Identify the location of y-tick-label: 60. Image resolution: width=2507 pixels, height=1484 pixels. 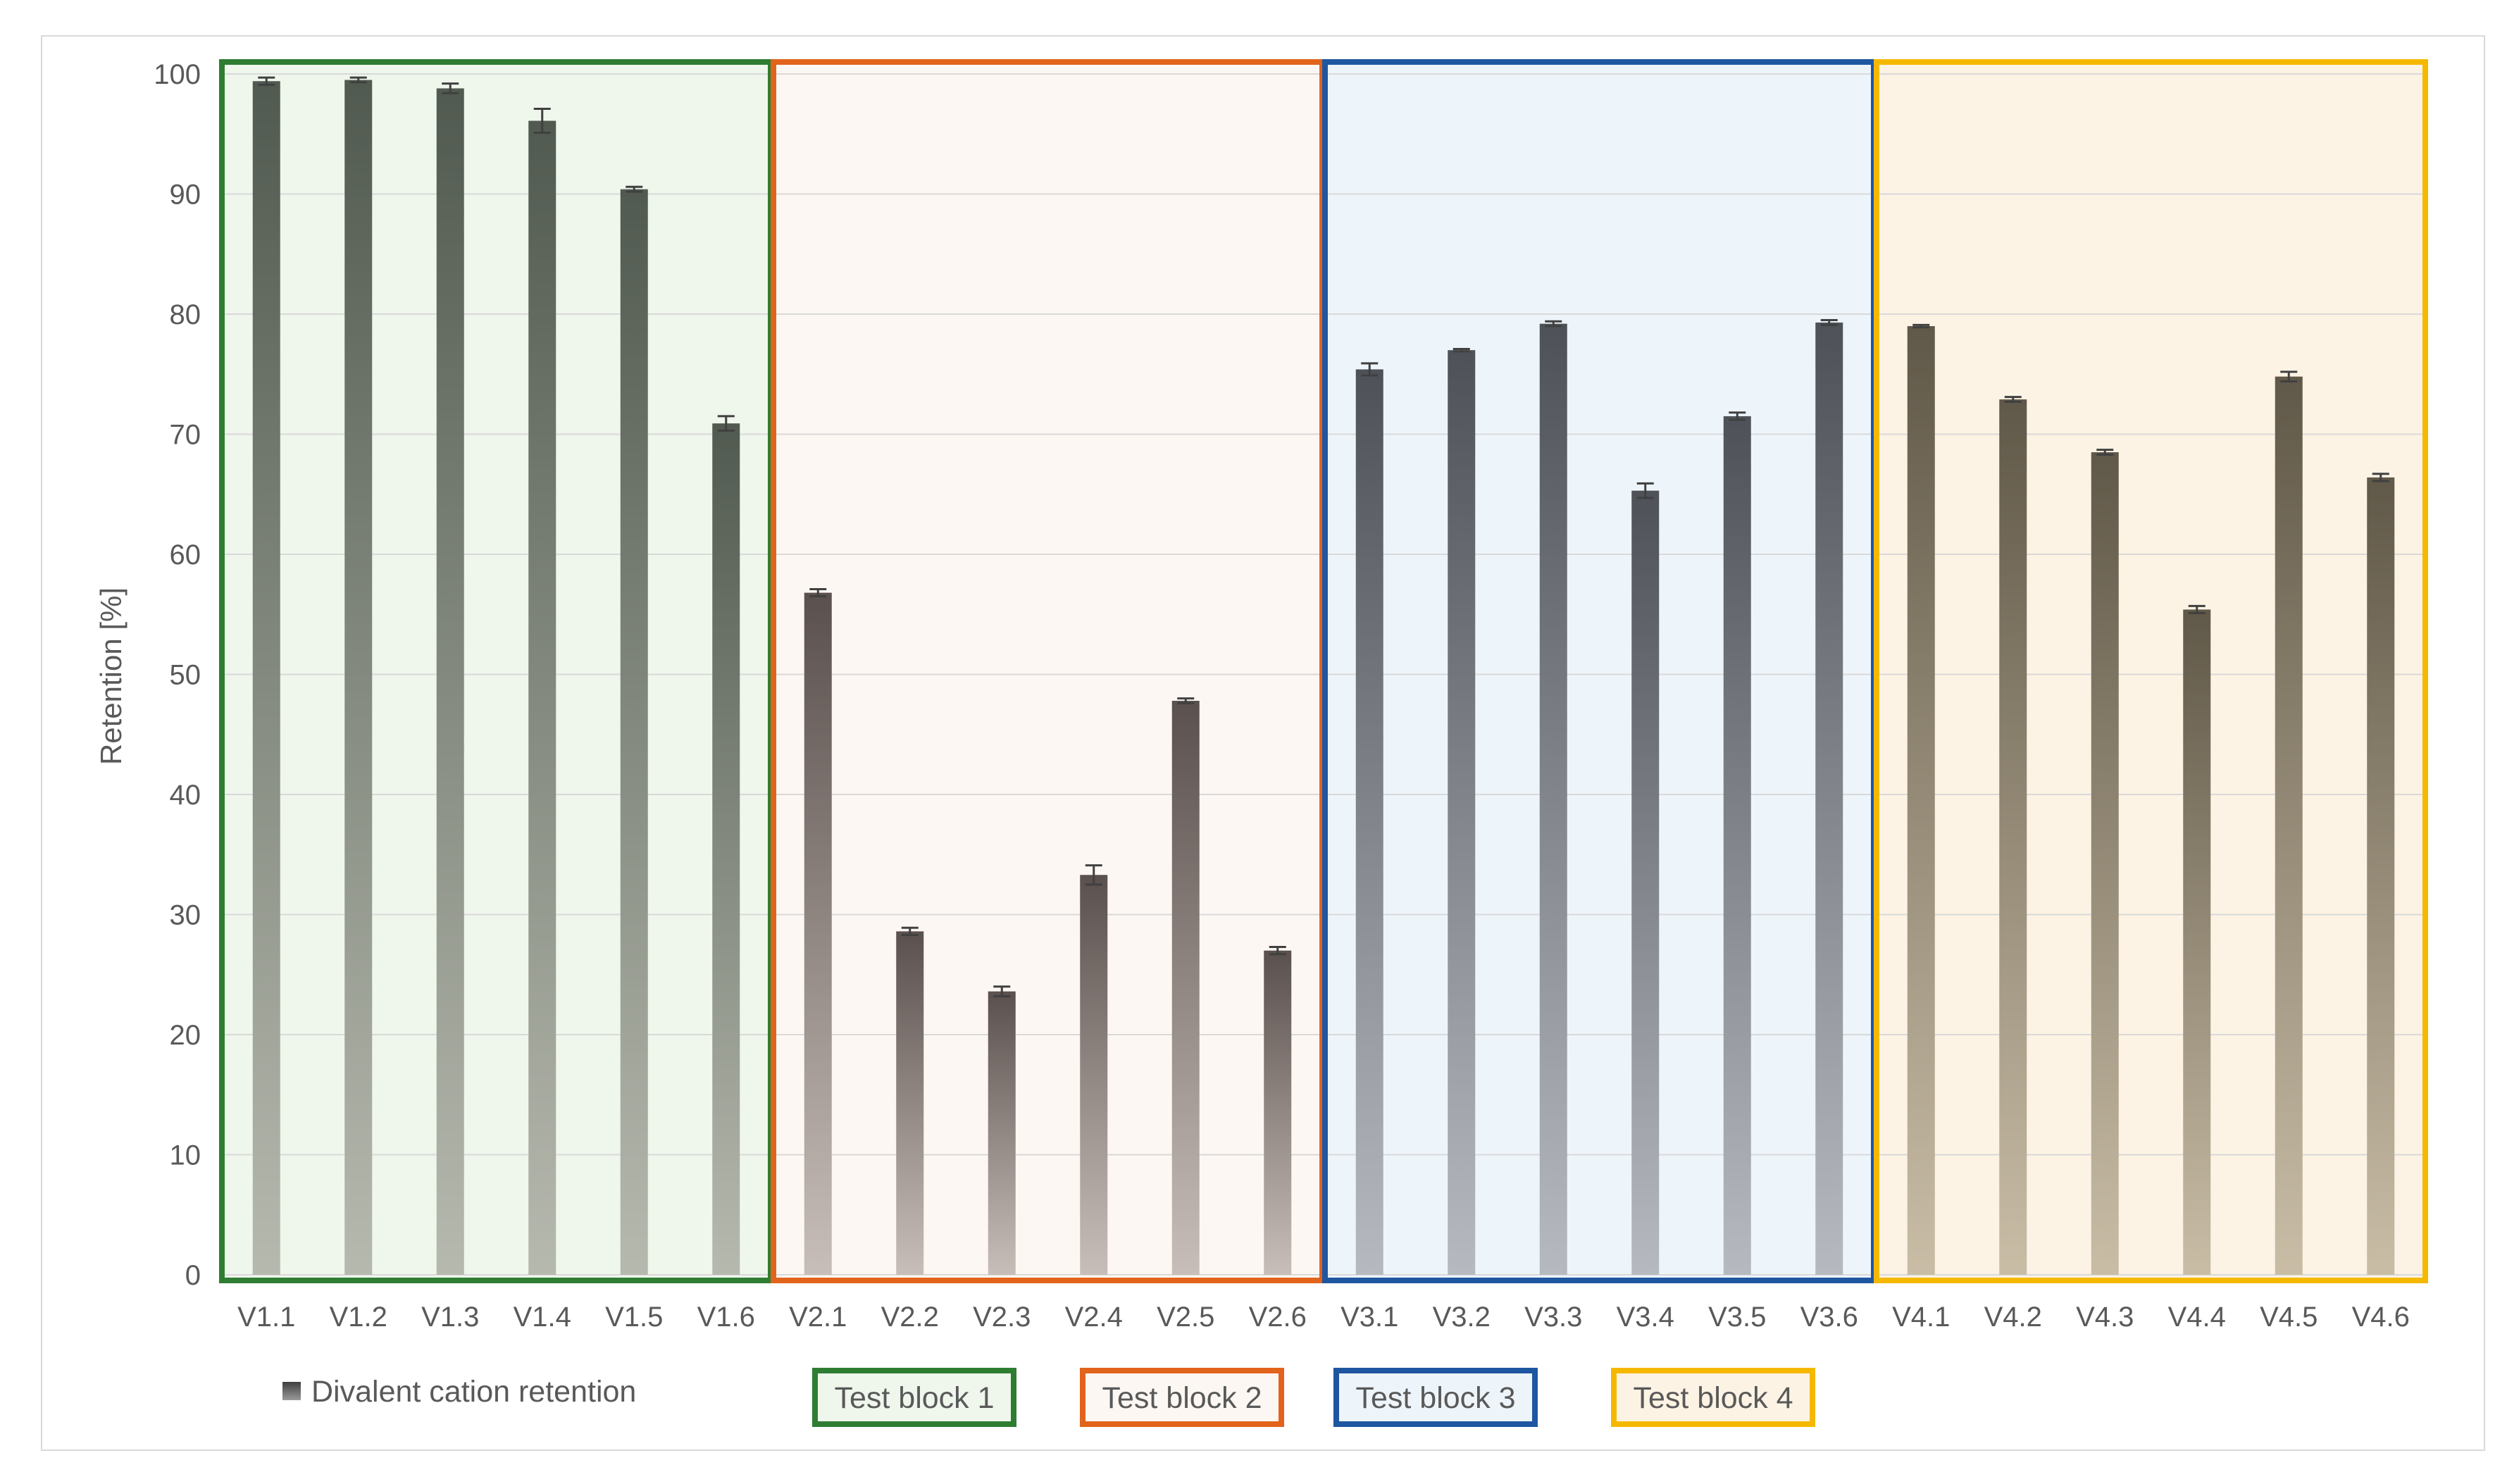
(185, 555).